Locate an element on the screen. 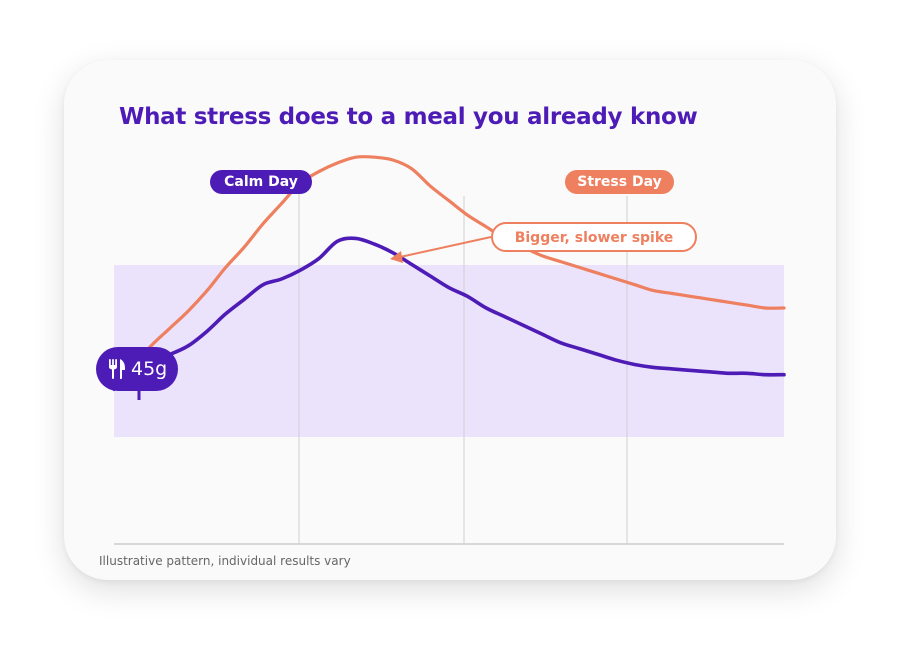 The width and height of the screenshot is (900, 648). stress-day-label: Stress Day is located at coordinates (619, 182).